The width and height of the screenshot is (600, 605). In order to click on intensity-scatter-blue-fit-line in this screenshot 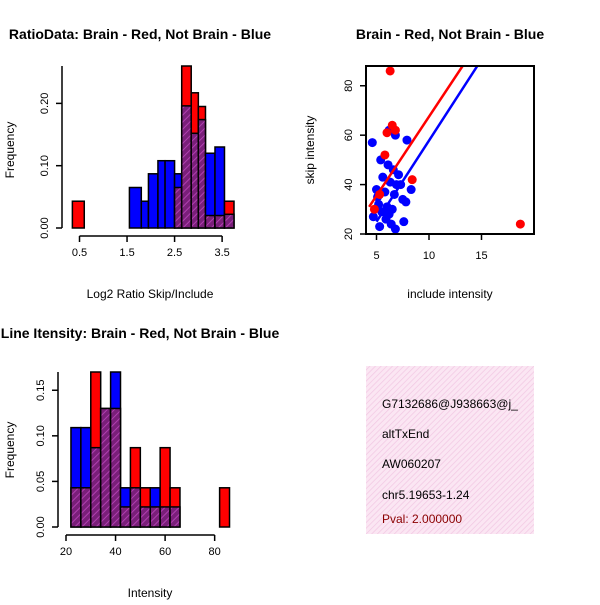, I will do `click(427, 144)`.